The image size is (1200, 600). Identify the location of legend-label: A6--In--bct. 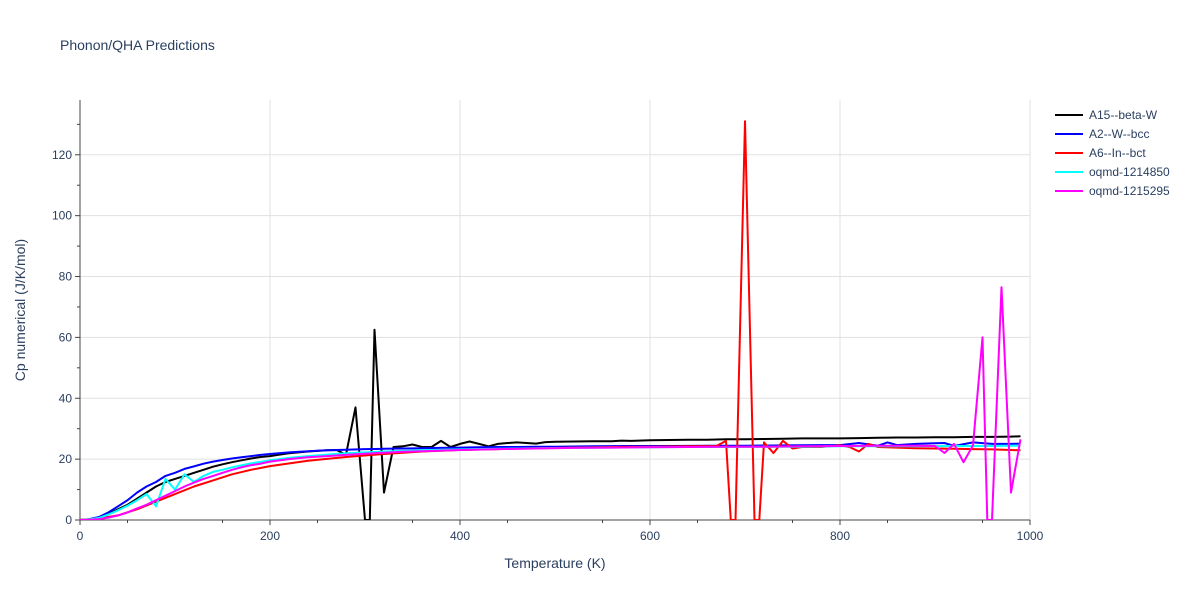
(1117, 153).